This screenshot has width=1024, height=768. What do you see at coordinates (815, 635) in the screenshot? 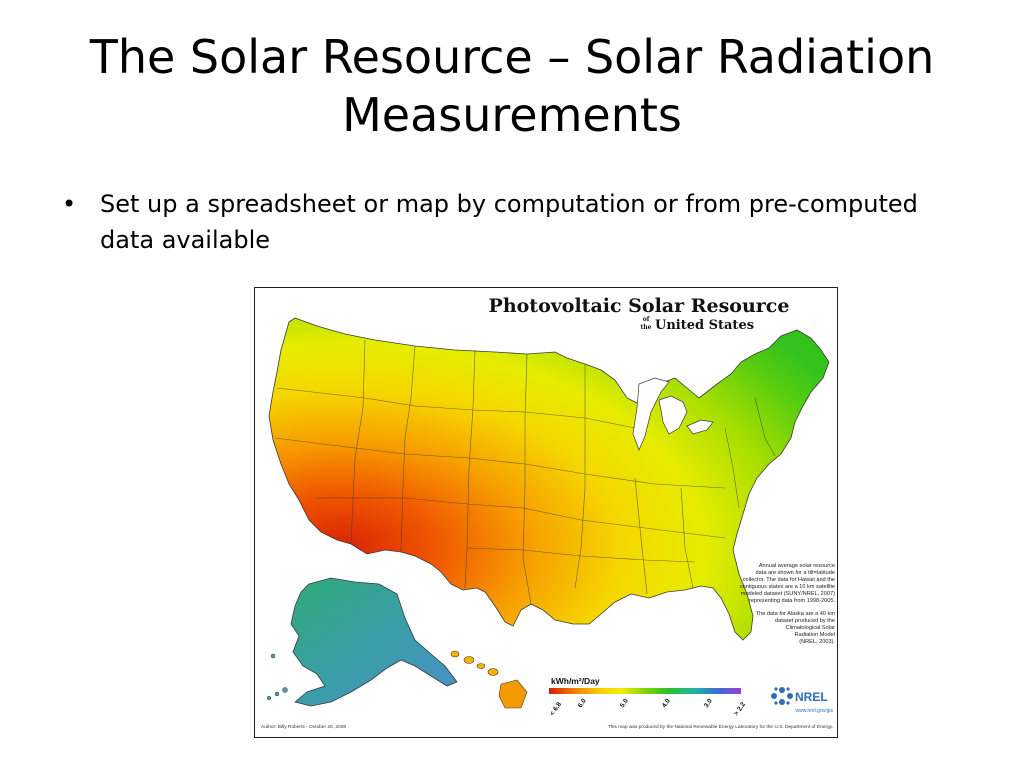
I see `description-line: Radiation Model` at bounding box center [815, 635].